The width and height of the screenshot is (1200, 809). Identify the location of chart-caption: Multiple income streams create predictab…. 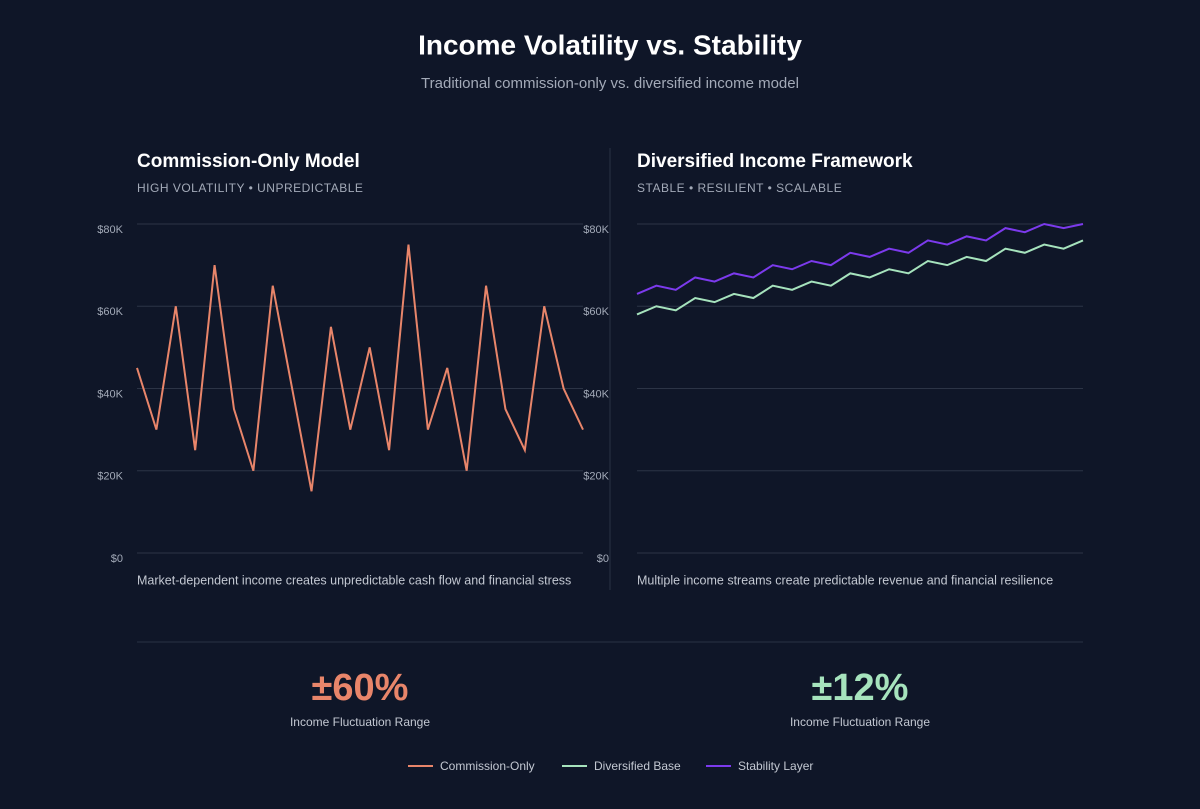
(845, 580).